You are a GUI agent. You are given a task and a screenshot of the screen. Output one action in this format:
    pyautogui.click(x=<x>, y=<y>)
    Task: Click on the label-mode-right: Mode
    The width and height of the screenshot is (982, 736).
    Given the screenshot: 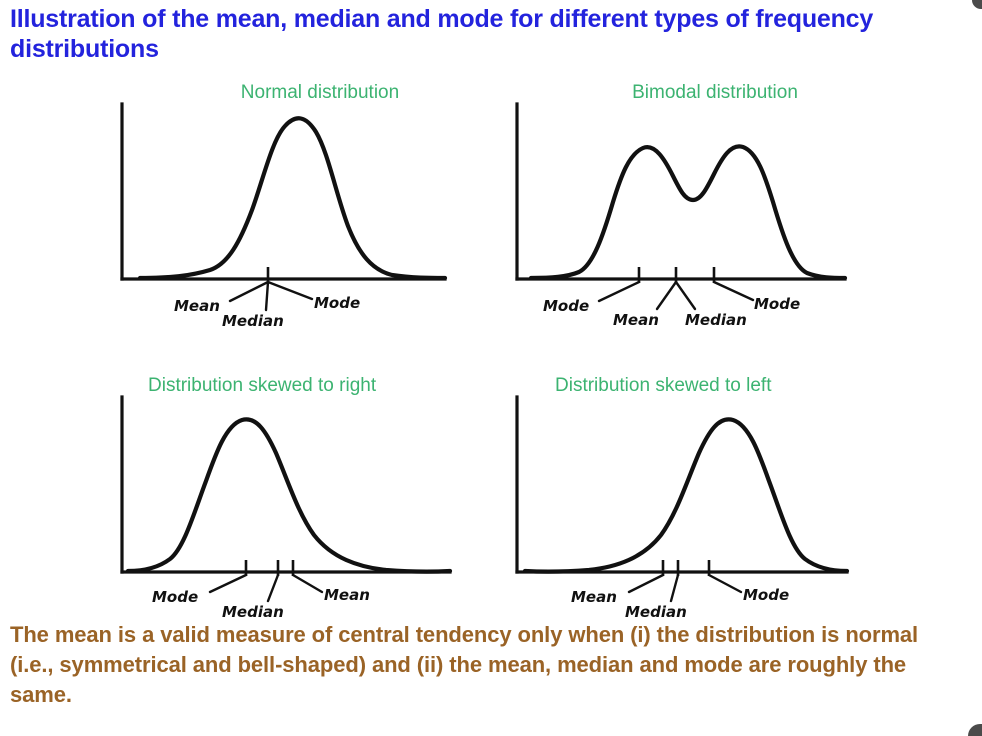 What is the action you would take?
    pyautogui.click(x=777, y=304)
    